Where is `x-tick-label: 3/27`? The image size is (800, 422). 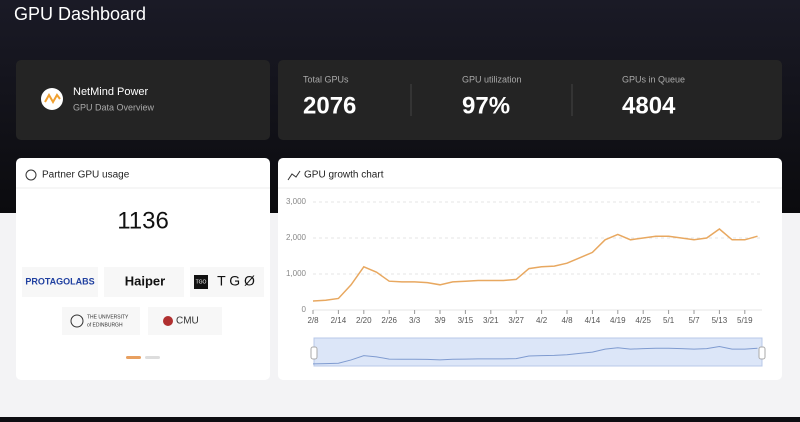
x-tick-label: 3/27 is located at coordinates (516, 320).